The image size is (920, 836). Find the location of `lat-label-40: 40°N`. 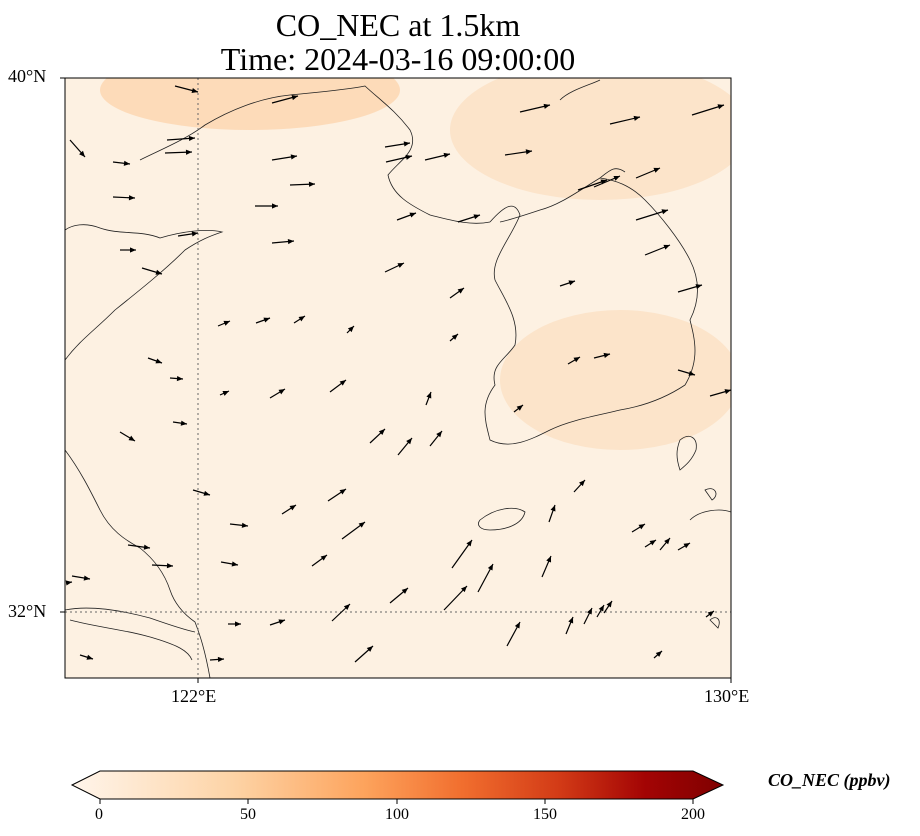

lat-label-40: 40°N is located at coordinates (27, 76).